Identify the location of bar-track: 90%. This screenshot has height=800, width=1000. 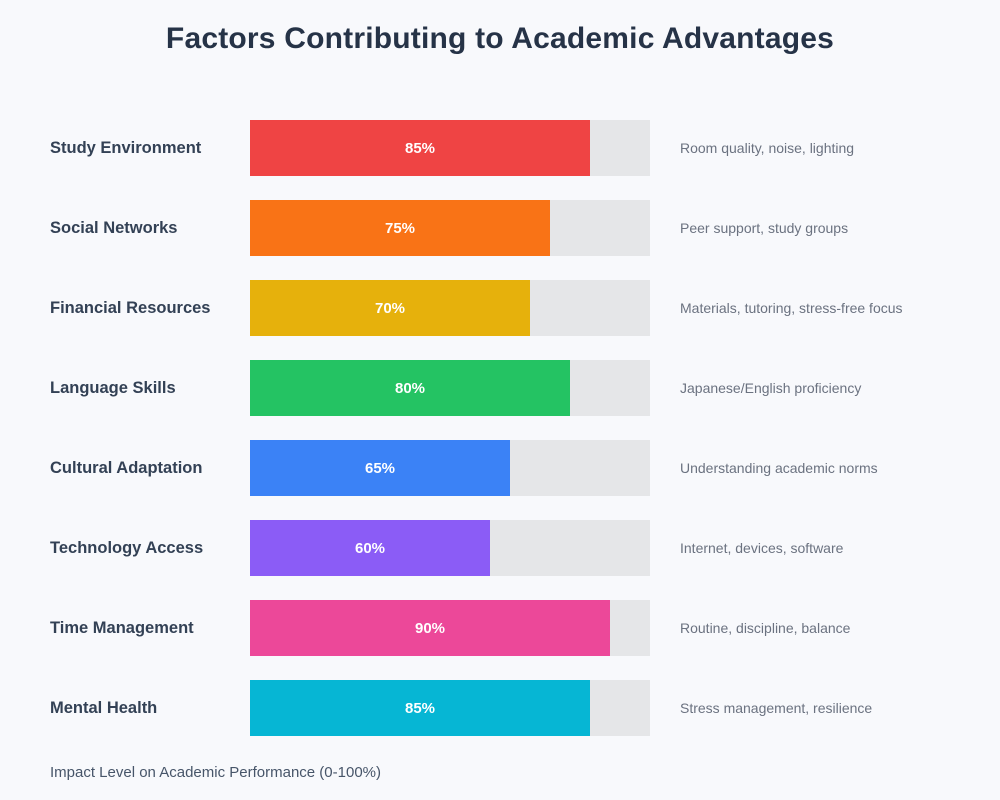
(450, 628).